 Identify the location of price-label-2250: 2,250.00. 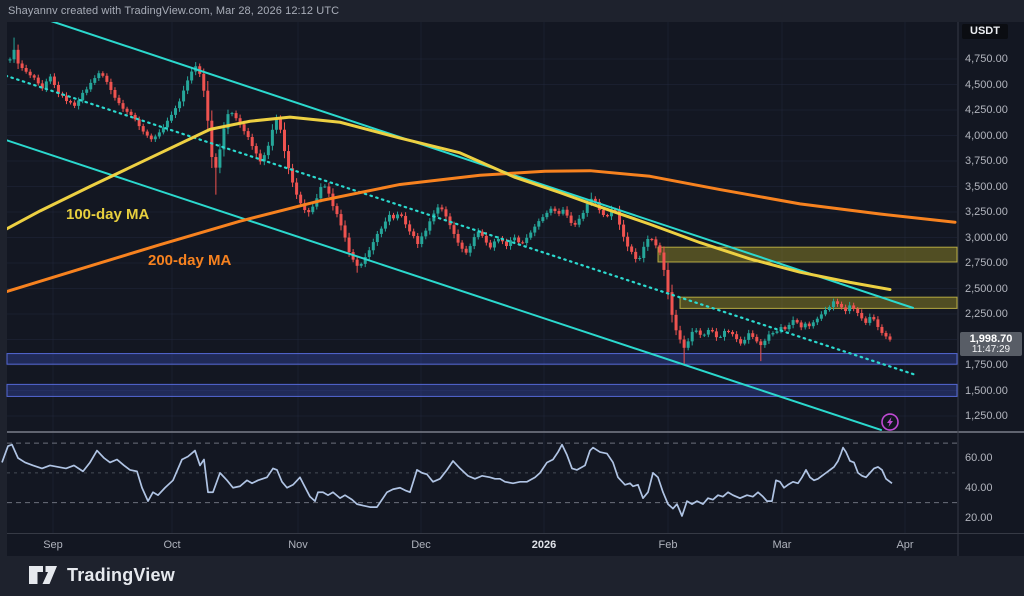
(986, 314).